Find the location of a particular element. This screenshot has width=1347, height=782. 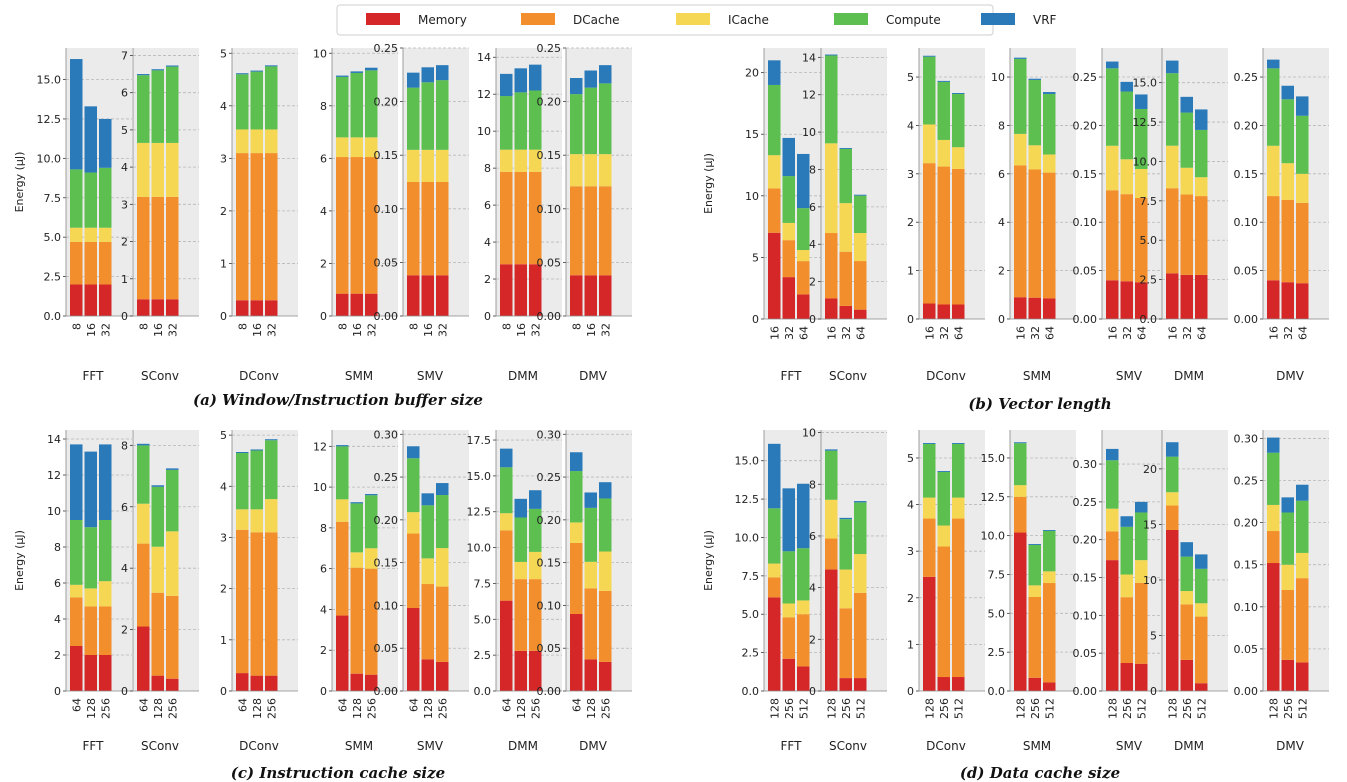

benchmark-label: DMM is located at coordinates (1189, 376).